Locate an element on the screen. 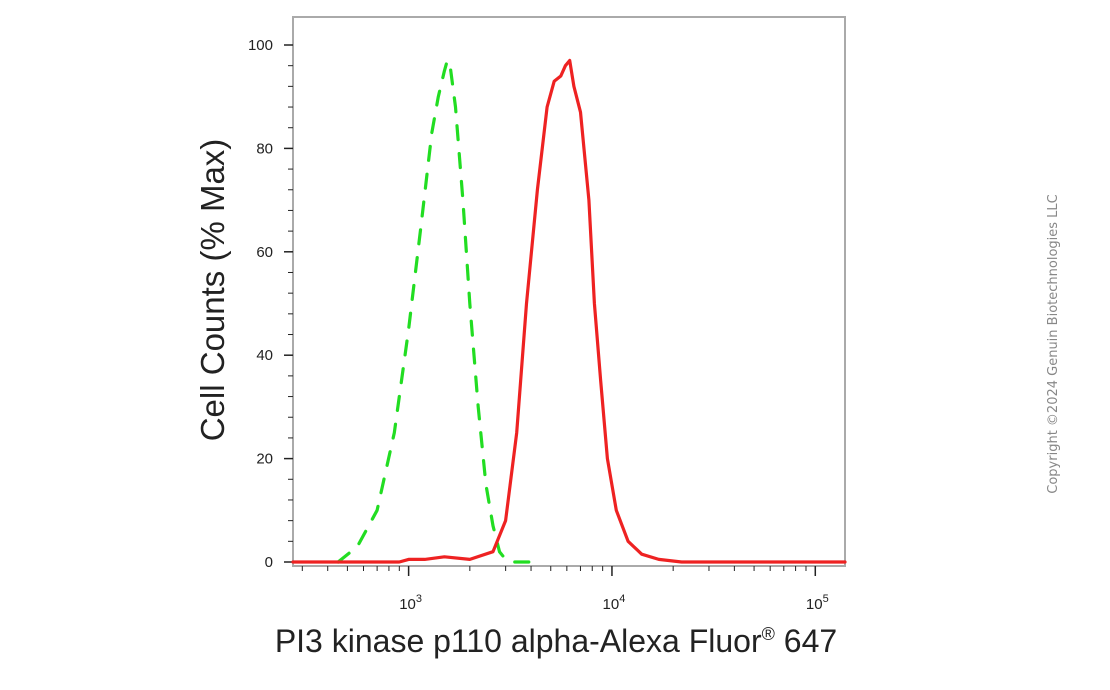 Image resolution: width=1110 pixels, height=690 pixels. y-tick-label: 80 is located at coordinates (264, 148).